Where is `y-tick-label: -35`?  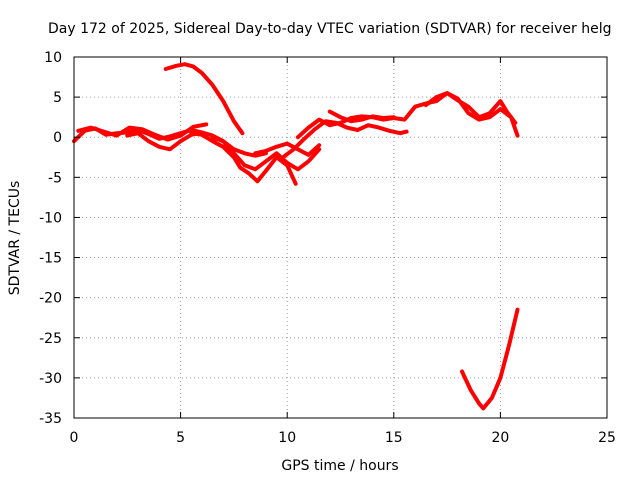 y-tick-label: -35 is located at coordinates (50, 419).